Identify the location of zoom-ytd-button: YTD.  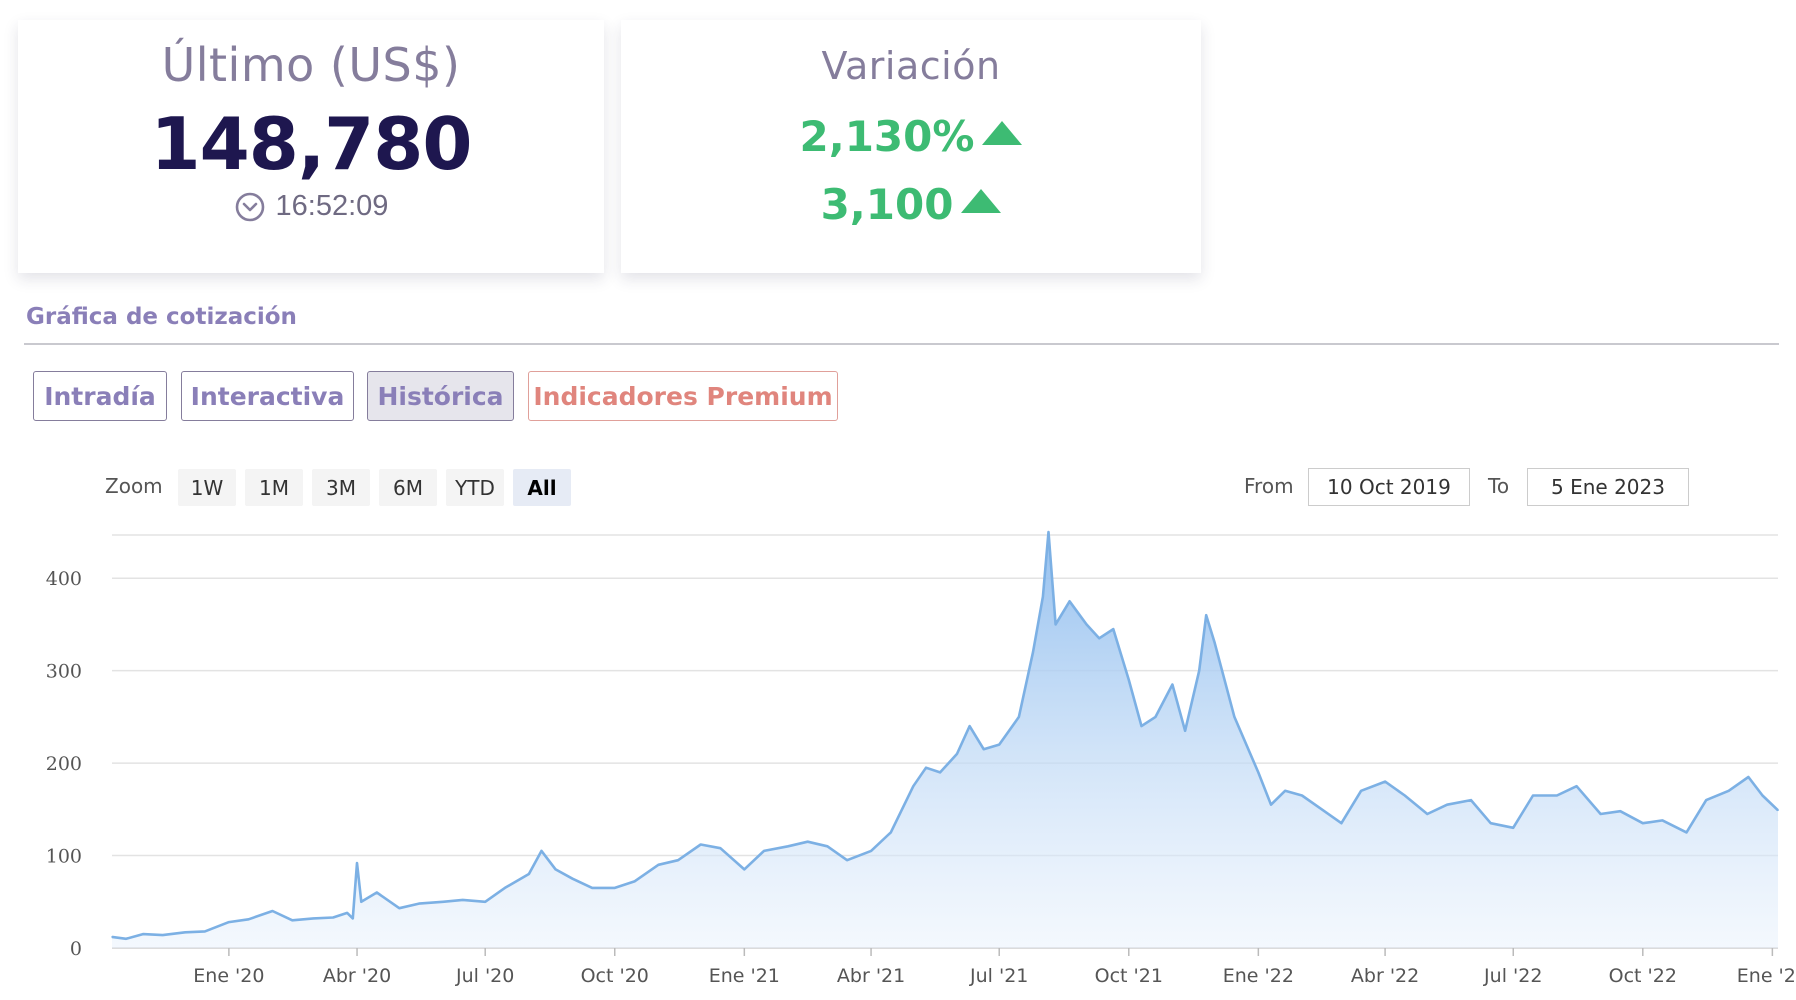
(475, 487).